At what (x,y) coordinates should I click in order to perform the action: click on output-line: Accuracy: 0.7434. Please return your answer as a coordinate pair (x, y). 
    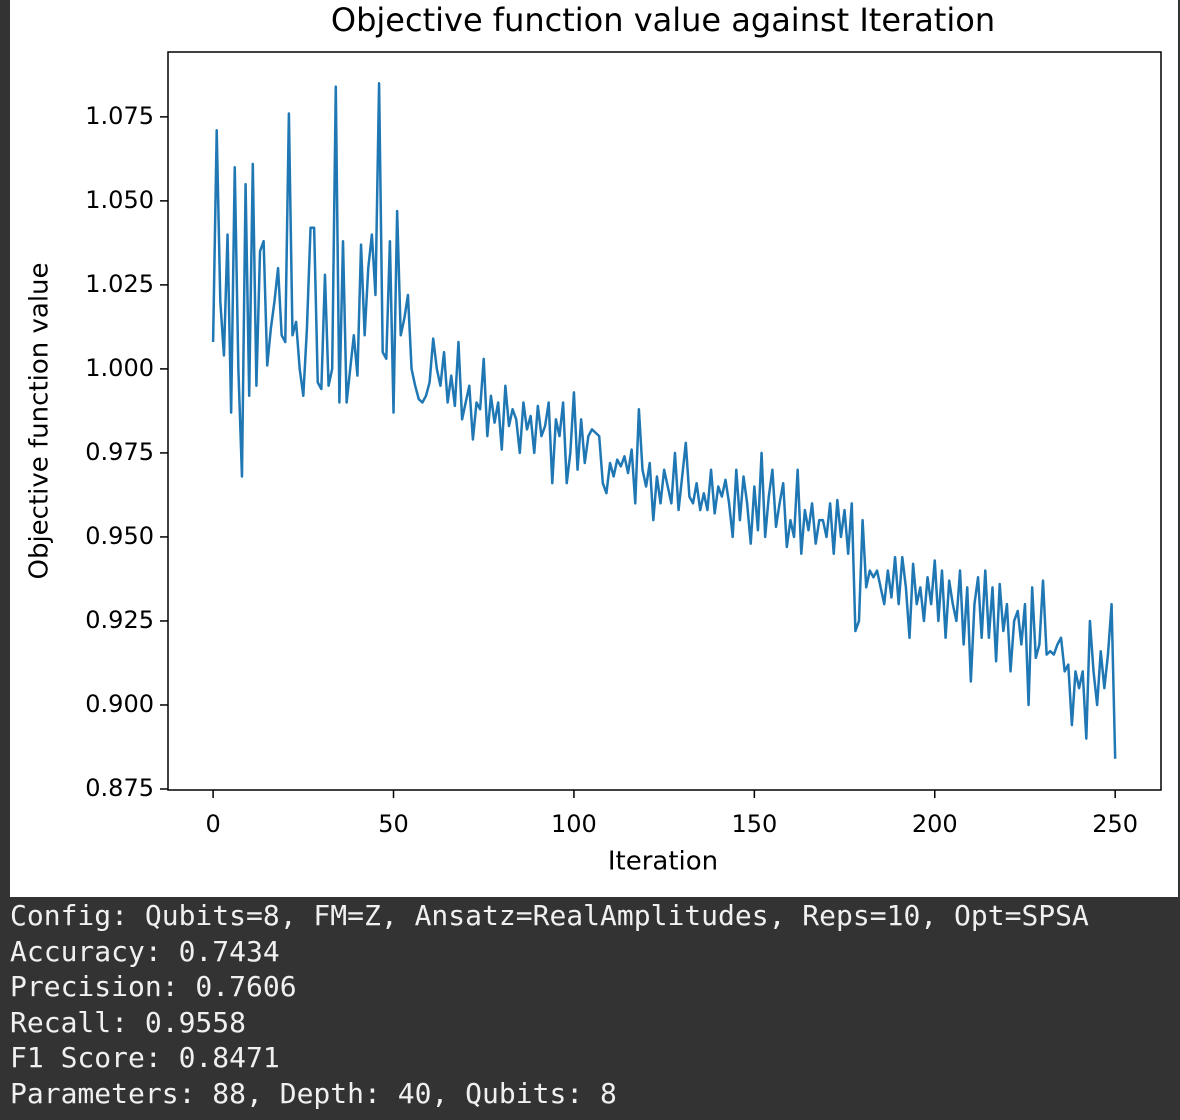
    Looking at the image, I should click on (145, 951).